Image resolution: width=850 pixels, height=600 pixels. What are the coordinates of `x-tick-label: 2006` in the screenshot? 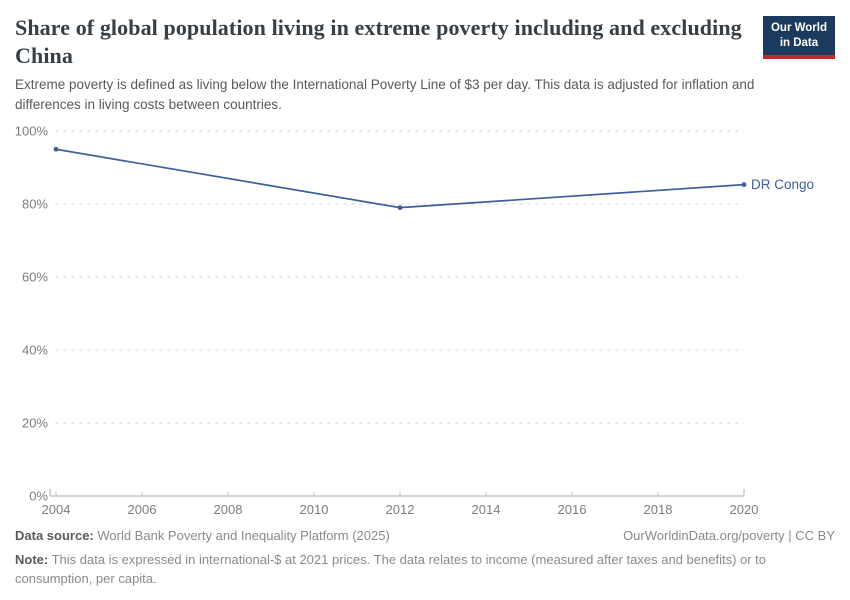 It's located at (142, 509).